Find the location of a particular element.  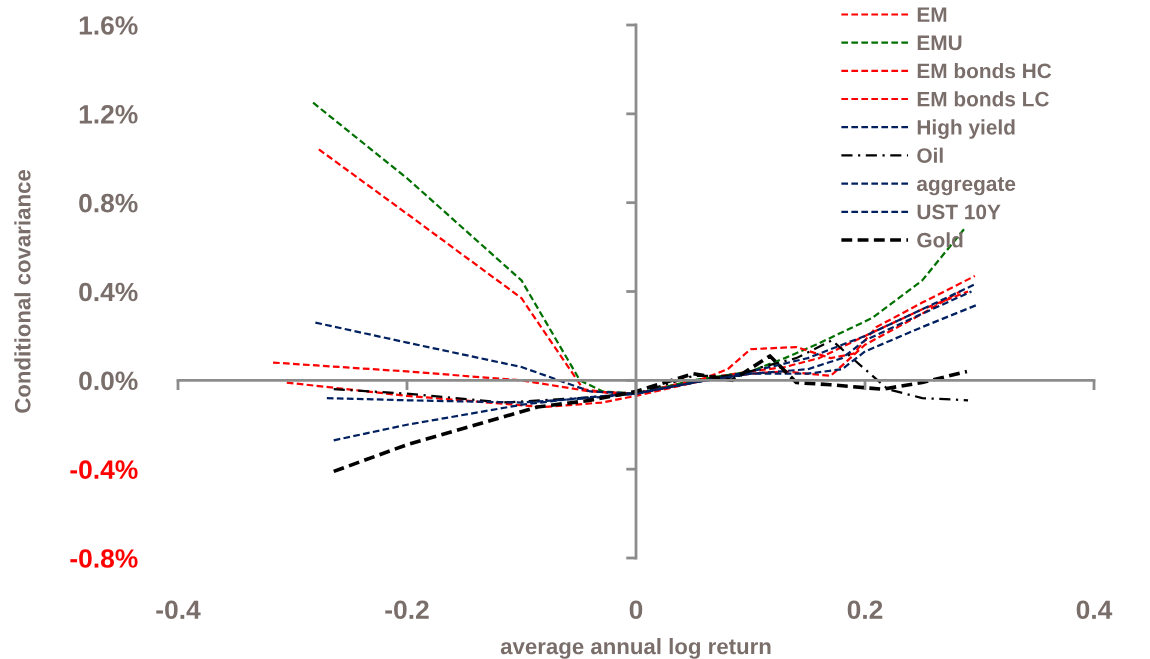

legend-label: Oil is located at coordinates (930, 155).